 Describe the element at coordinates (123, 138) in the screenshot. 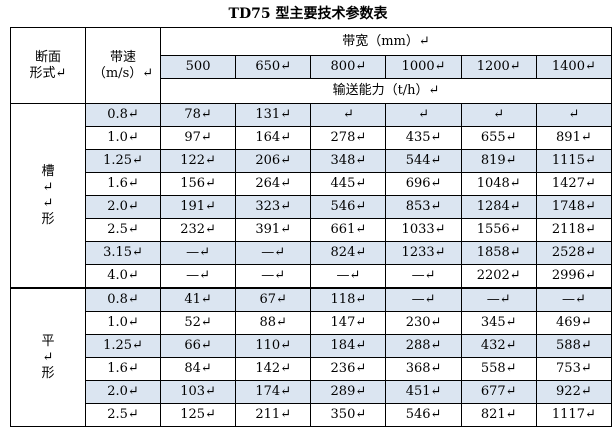

I see `speed-cell: 1.0↵` at that location.